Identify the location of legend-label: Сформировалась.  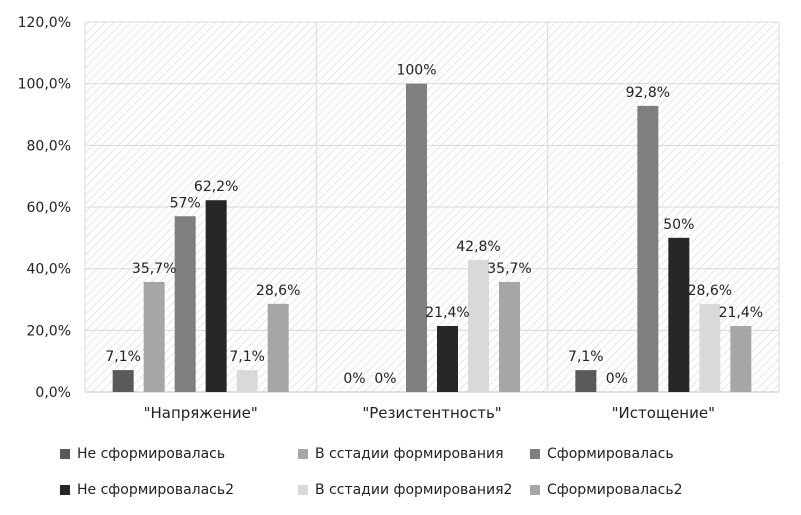
(610, 454).